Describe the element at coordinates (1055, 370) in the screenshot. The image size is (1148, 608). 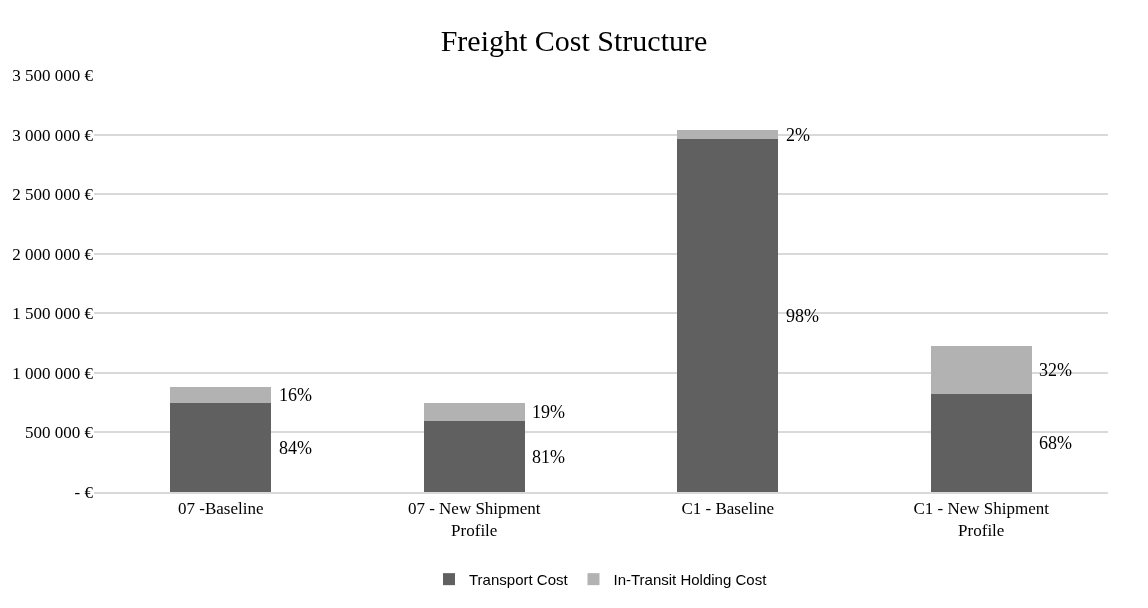
I see `annotation: 32%` at that location.